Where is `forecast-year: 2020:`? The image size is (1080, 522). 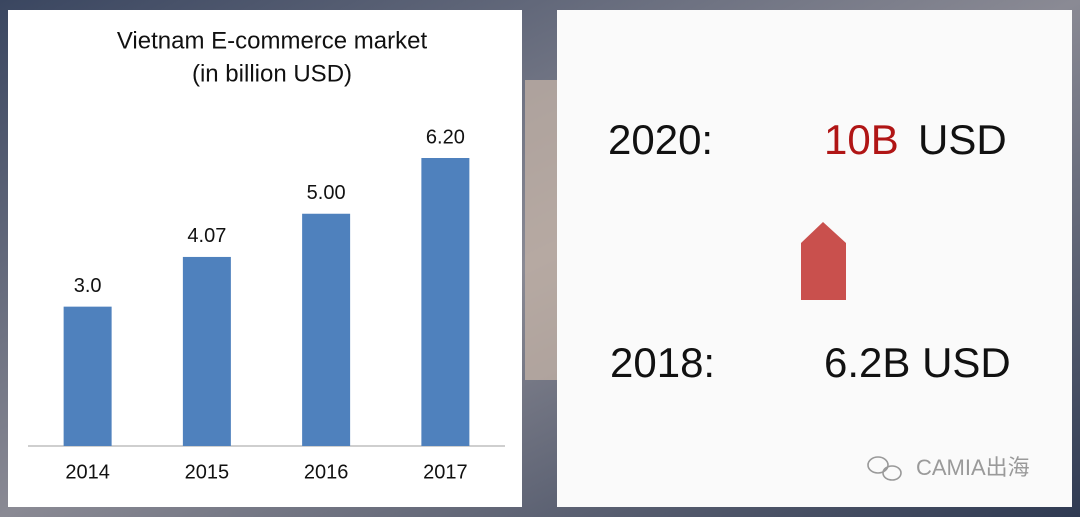 forecast-year: 2020: is located at coordinates (660, 139).